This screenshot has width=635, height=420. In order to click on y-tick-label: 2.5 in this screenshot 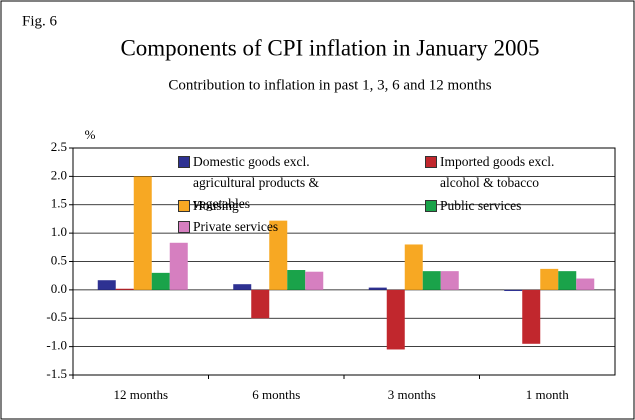, I will do `click(59, 146)`.